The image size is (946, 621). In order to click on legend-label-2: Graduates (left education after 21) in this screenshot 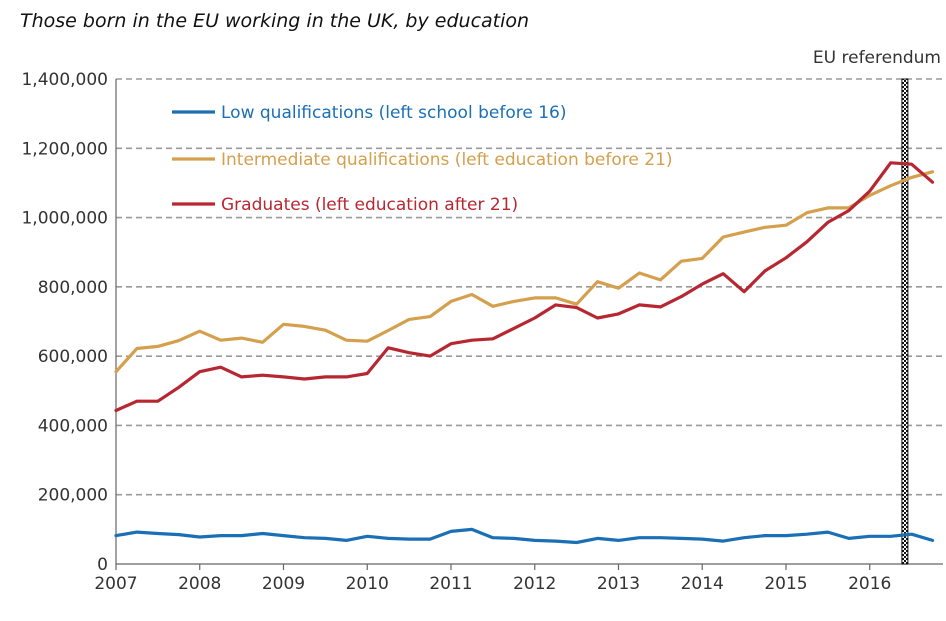, I will do `click(369, 205)`.